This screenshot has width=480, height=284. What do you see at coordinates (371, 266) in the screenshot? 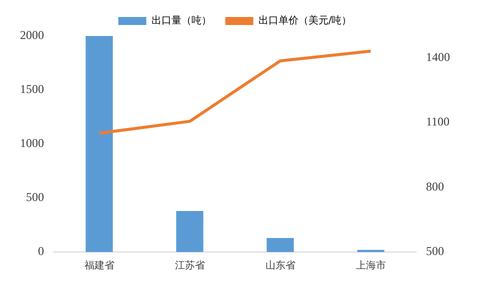
I see `x-tick-label: 上海市` at bounding box center [371, 266].